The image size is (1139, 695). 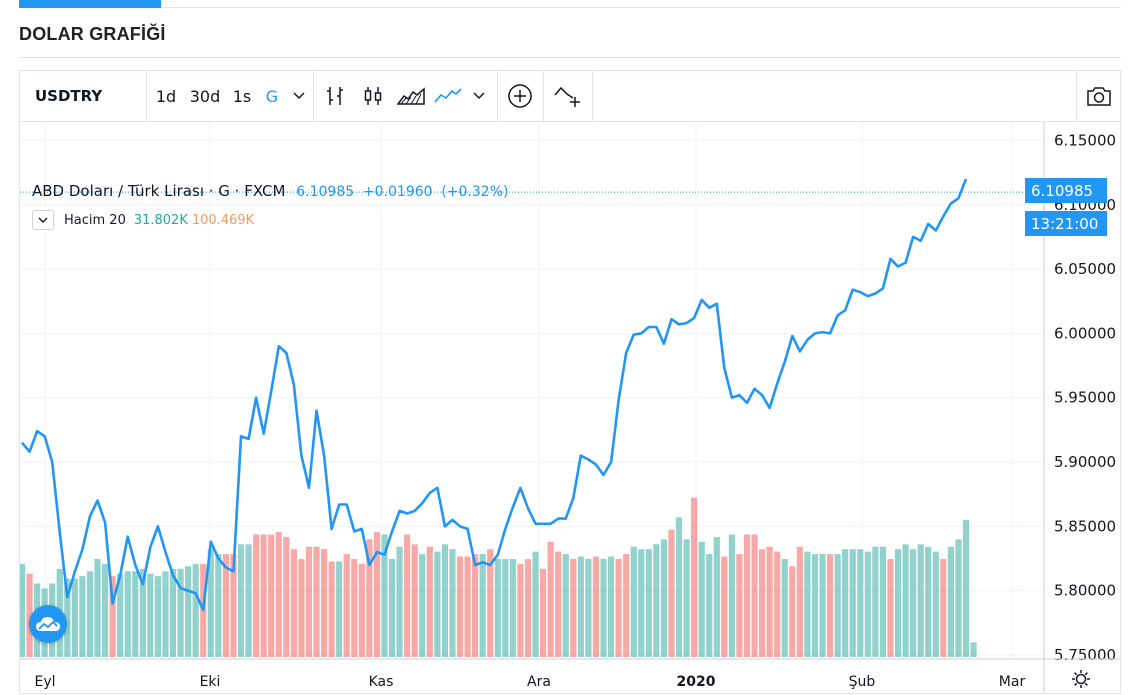 I want to click on screenshot-button, so click(x=1098, y=96).